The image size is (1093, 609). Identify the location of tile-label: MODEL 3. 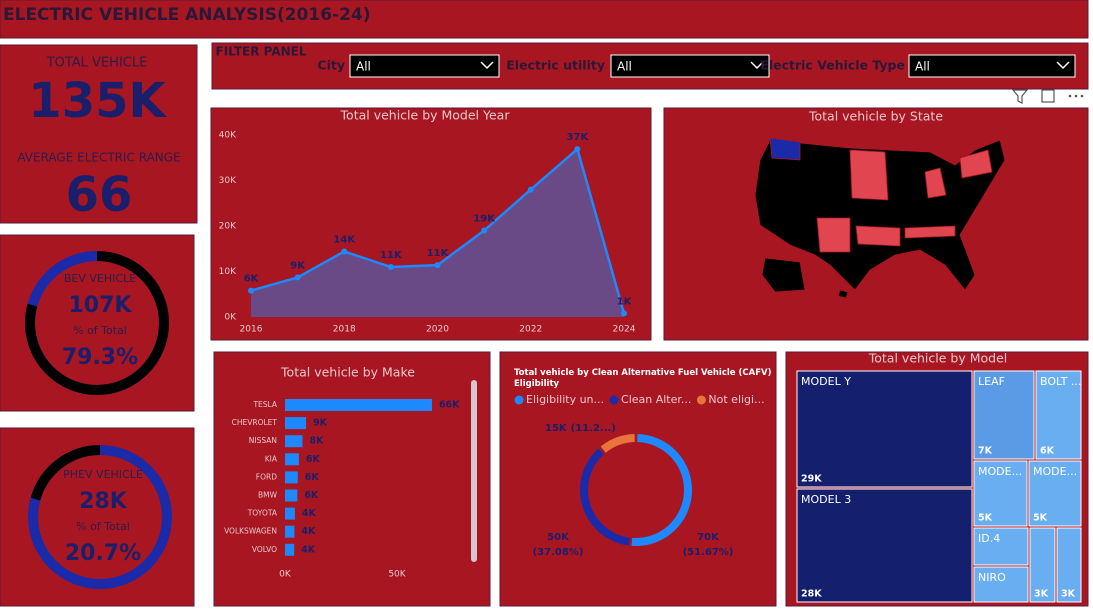
(826, 499).